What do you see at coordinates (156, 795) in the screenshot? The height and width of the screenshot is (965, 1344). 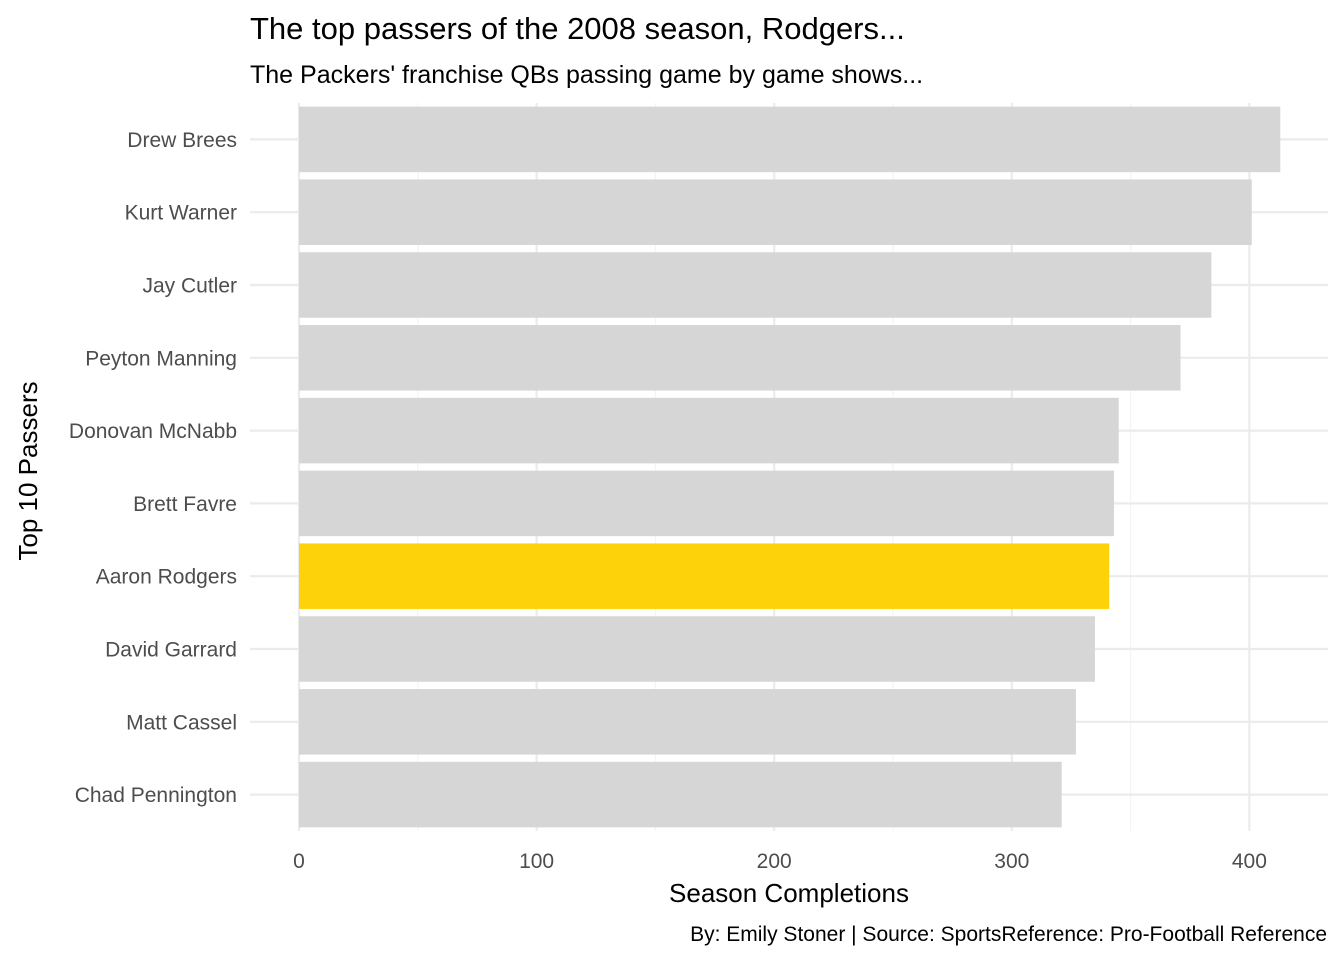 I see `y-tick-label: Chad Pennington` at bounding box center [156, 795].